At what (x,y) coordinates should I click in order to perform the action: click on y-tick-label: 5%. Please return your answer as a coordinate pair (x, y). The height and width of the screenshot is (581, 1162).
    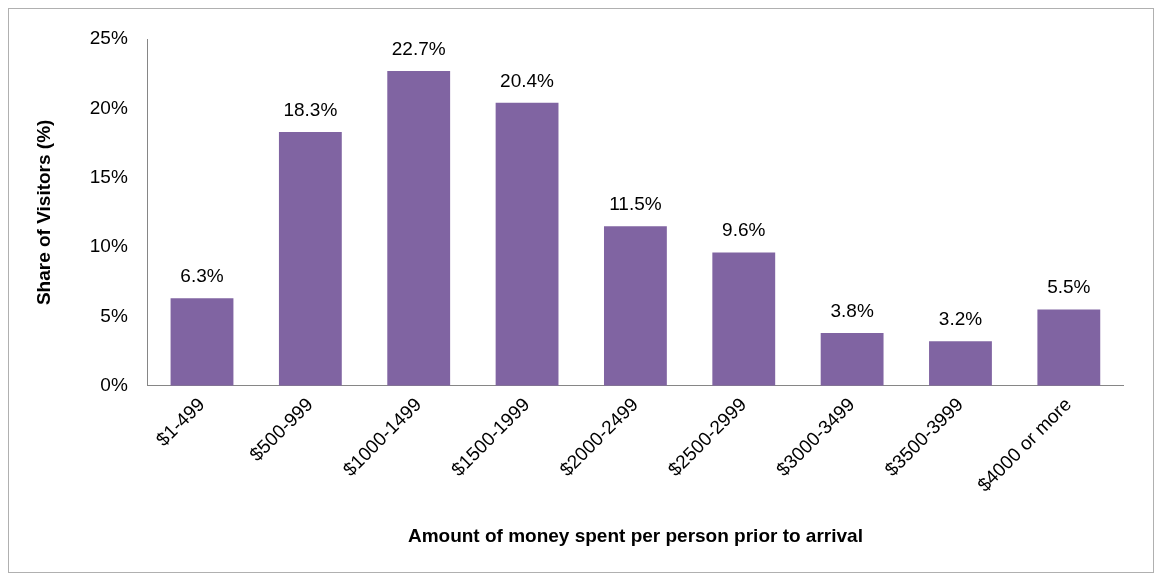
    Looking at the image, I should click on (114, 315).